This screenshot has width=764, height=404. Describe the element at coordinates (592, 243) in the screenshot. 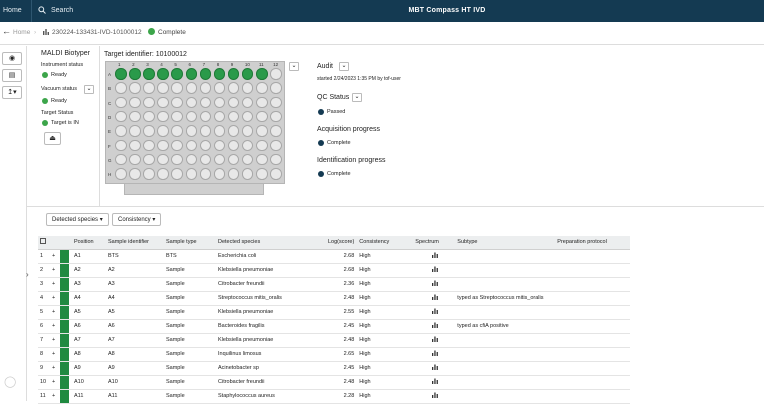

I see `preparation-protocol-header: Preparation protocol` at that location.